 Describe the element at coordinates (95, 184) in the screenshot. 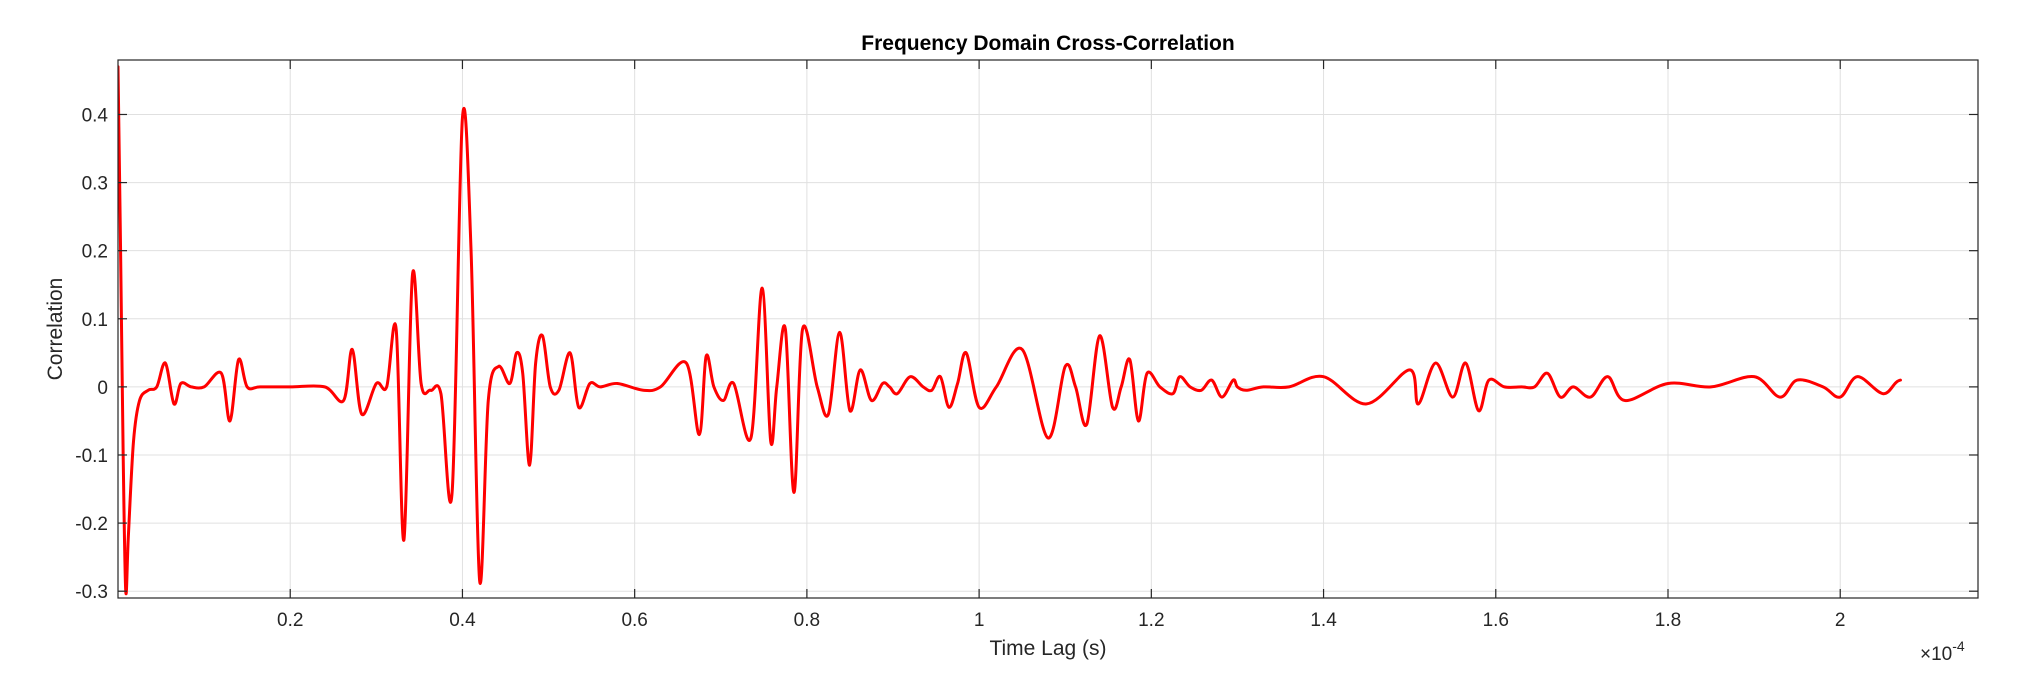

I see `y-tick-label: 0.3` at that location.